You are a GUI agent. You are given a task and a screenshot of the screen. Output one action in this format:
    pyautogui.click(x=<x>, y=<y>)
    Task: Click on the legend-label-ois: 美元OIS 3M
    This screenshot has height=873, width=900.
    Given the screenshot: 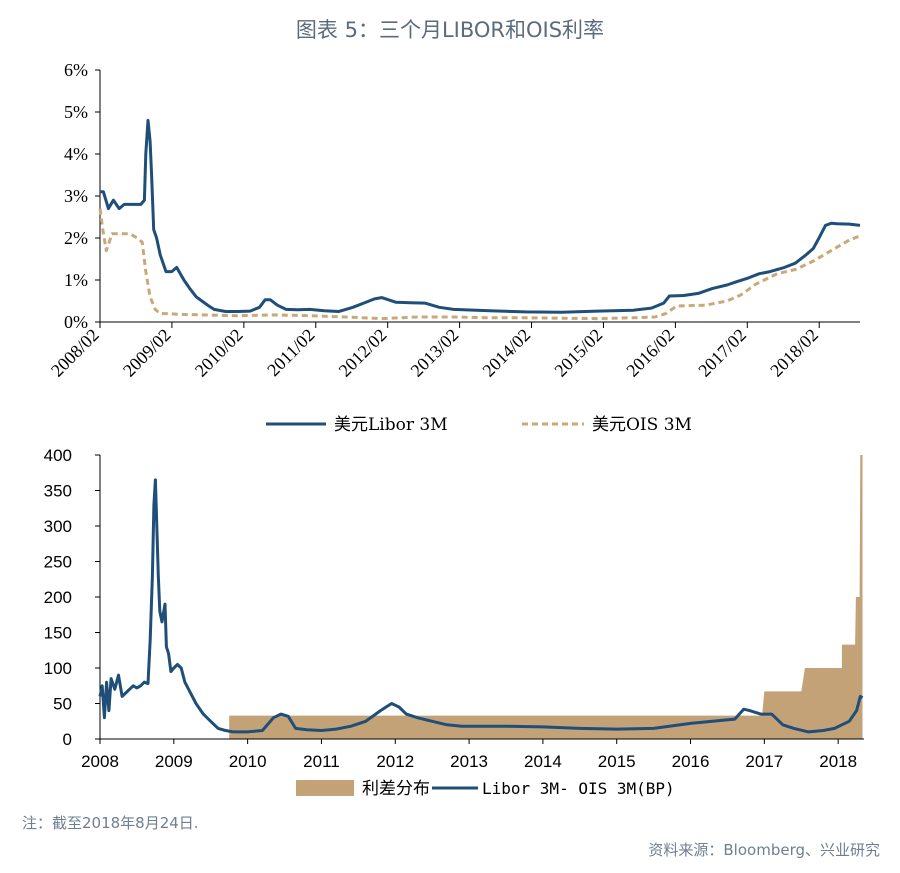 What is the action you would take?
    pyautogui.click(x=642, y=425)
    